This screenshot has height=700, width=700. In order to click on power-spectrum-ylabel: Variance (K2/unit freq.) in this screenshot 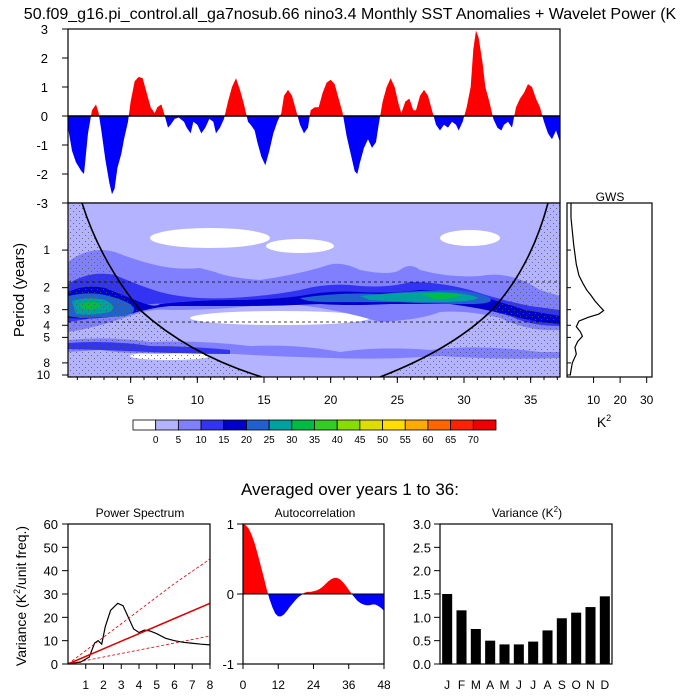, I will do `click(20, 596)`.